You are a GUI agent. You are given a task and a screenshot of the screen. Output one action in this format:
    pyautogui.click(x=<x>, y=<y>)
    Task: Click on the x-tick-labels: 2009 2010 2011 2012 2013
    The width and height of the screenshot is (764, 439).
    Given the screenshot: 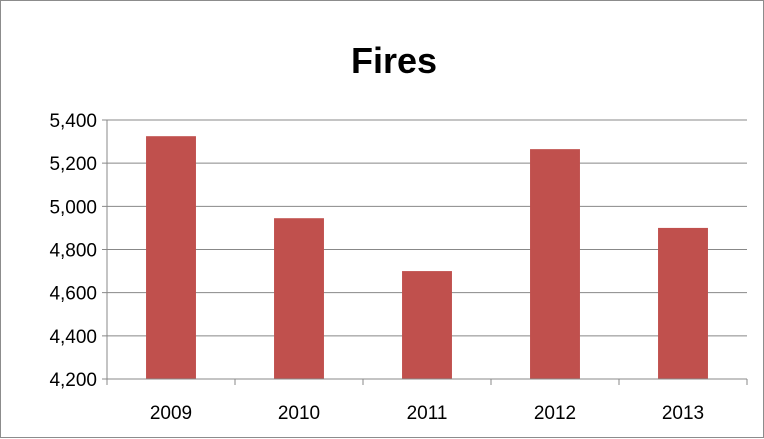 What is the action you would take?
    pyautogui.click(x=427, y=413)
    